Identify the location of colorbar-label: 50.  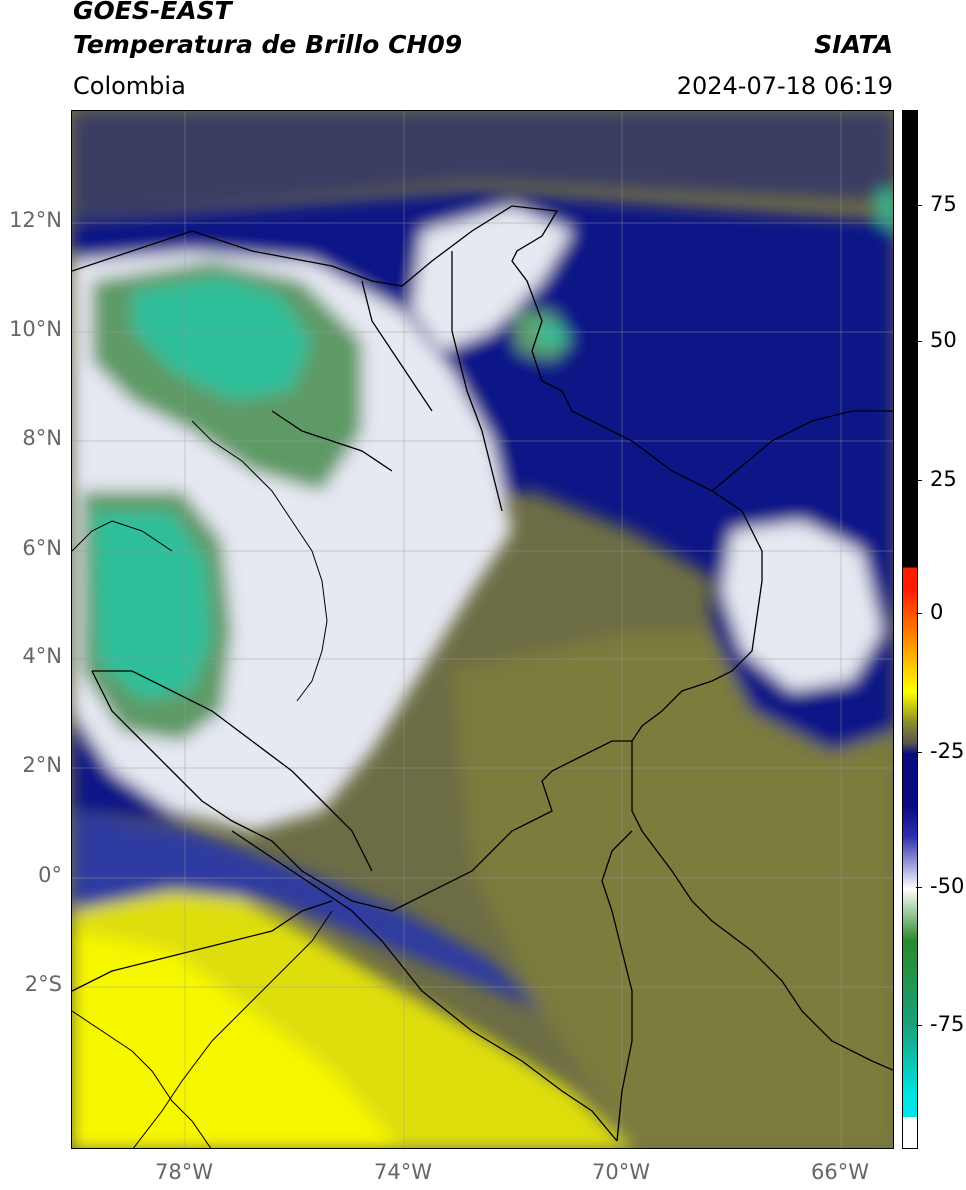
(943, 340).